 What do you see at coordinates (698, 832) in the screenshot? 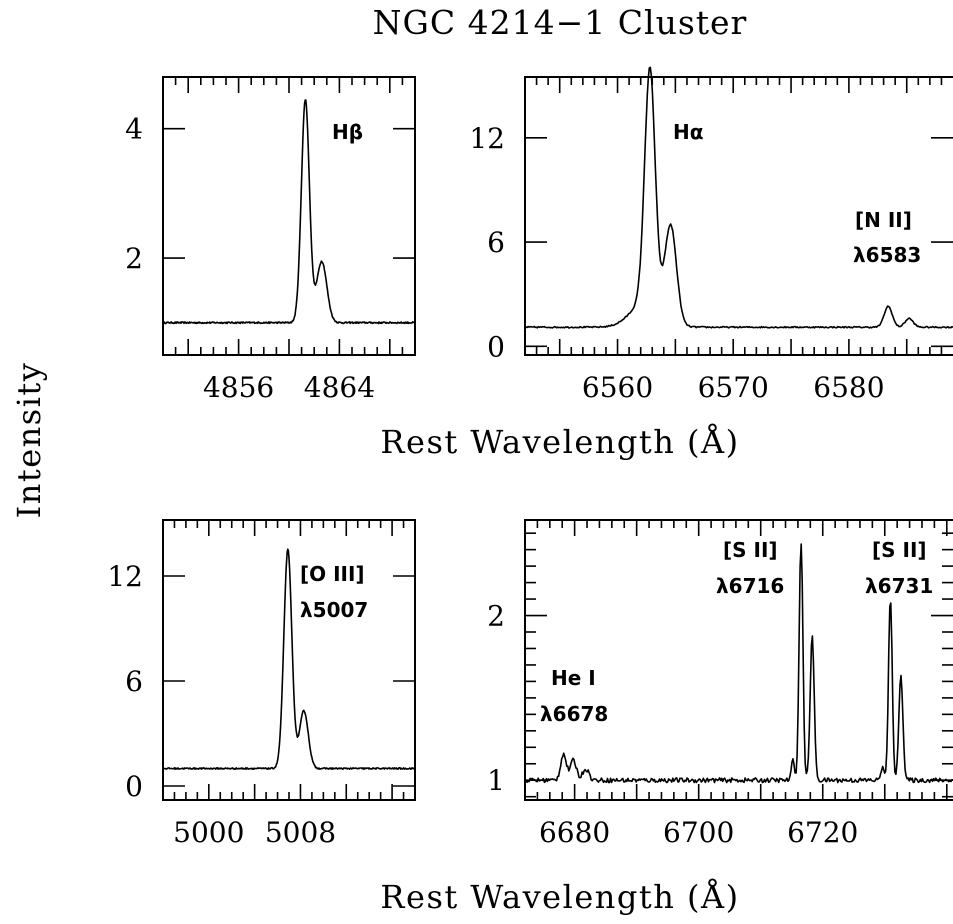
I see `x-tick-label: 6700` at bounding box center [698, 832].